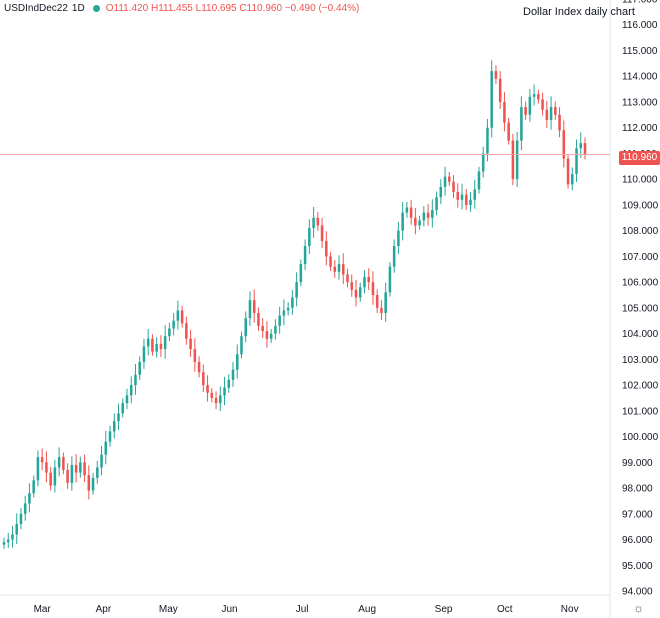 This screenshot has width=660, height=618. What do you see at coordinates (637, 489) in the screenshot?
I see `price-tick-label: 98.000` at bounding box center [637, 489].